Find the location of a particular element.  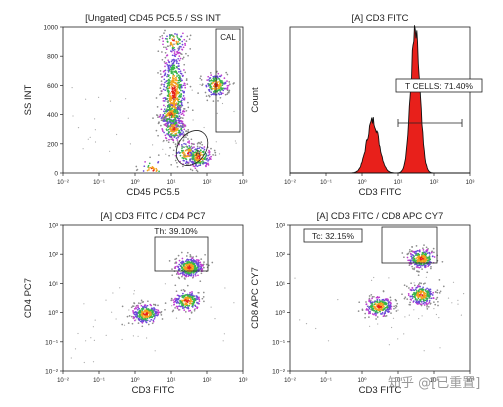

y-axis-label: CD4 PC7 is located at coordinates (28, 298).